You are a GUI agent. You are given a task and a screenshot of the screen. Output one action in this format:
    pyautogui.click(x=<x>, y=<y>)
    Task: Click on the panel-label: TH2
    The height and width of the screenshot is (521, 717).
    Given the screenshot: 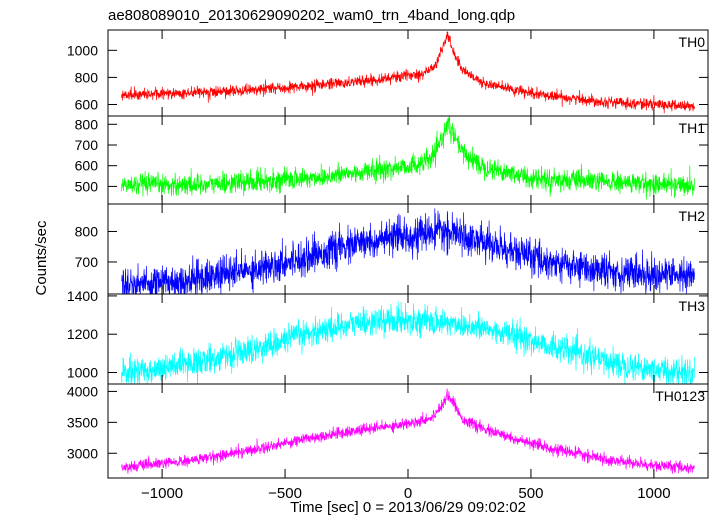 What is the action you would take?
    pyautogui.click(x=692, y=216)
    